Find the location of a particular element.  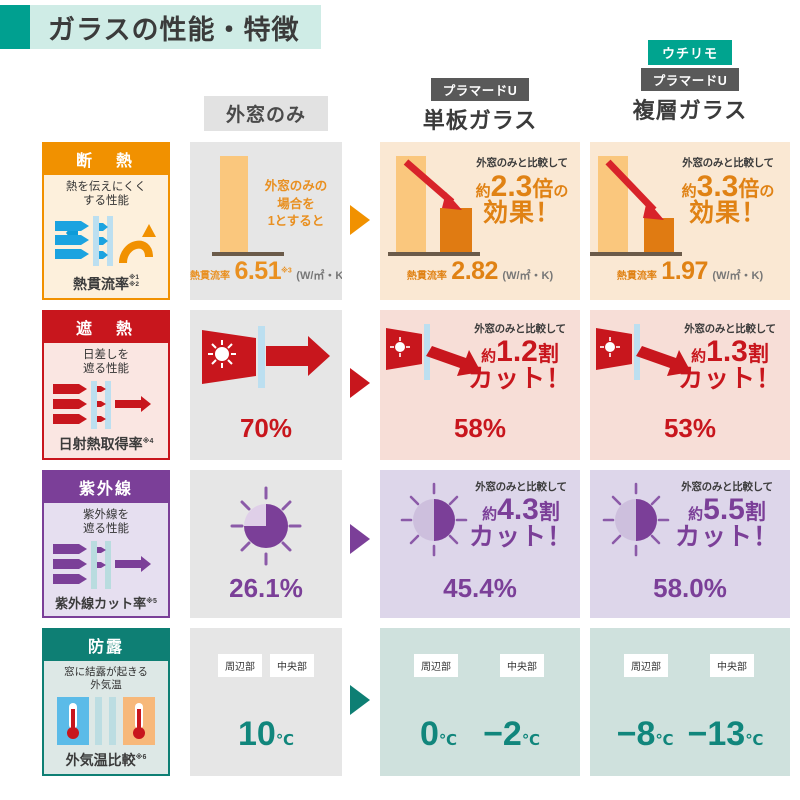

row-label-condensation-metric: 外気温比較※6 is located at coordinates (106, 762).